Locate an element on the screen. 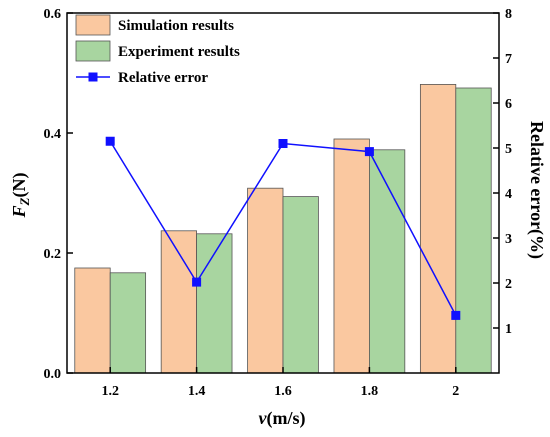 This screenshot has width=550, height=437. y-axis-left-title-main: F is located at coordinates (19, 211).